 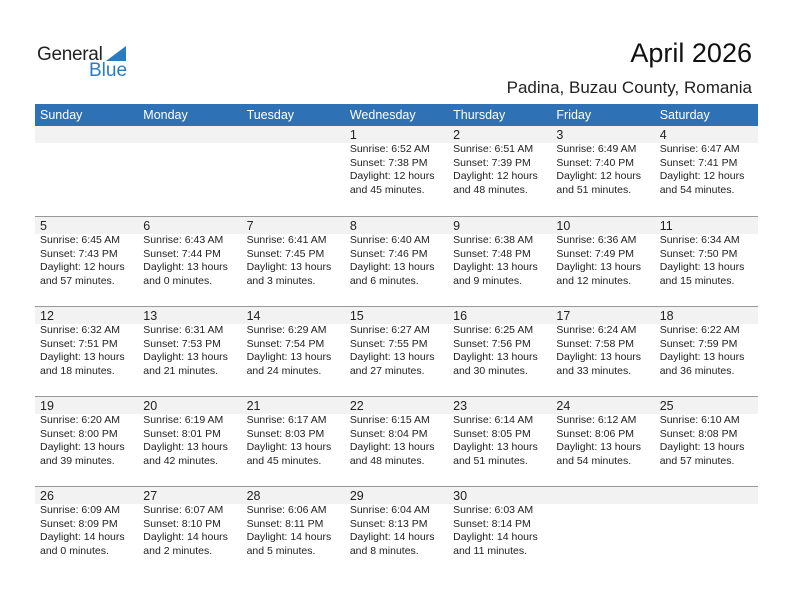 What do you see at coordinates (666, 406) in the screenshot?
I see `day-number: 25` at bounding box center [666, 406].